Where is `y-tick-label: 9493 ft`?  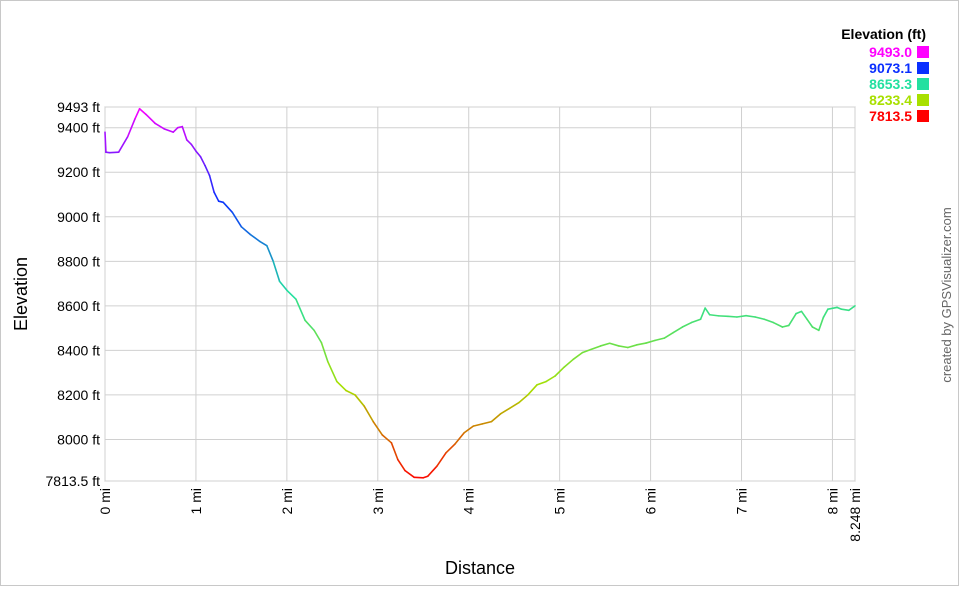 y-tick-label: 9493 ft is located at coordinates (78, 107).